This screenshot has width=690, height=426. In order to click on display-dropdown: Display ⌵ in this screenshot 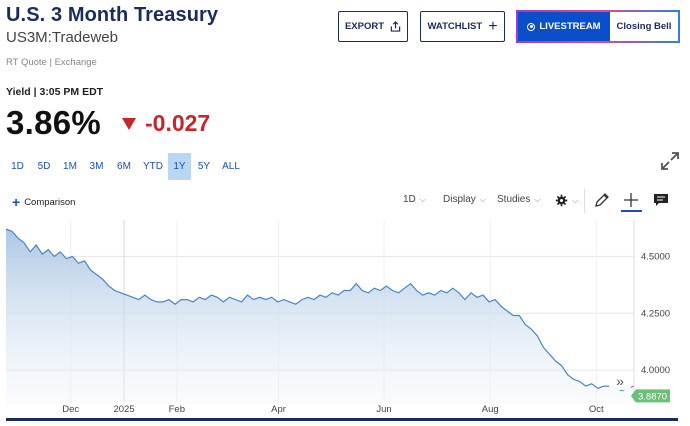, I will do `click(464, 199)`.